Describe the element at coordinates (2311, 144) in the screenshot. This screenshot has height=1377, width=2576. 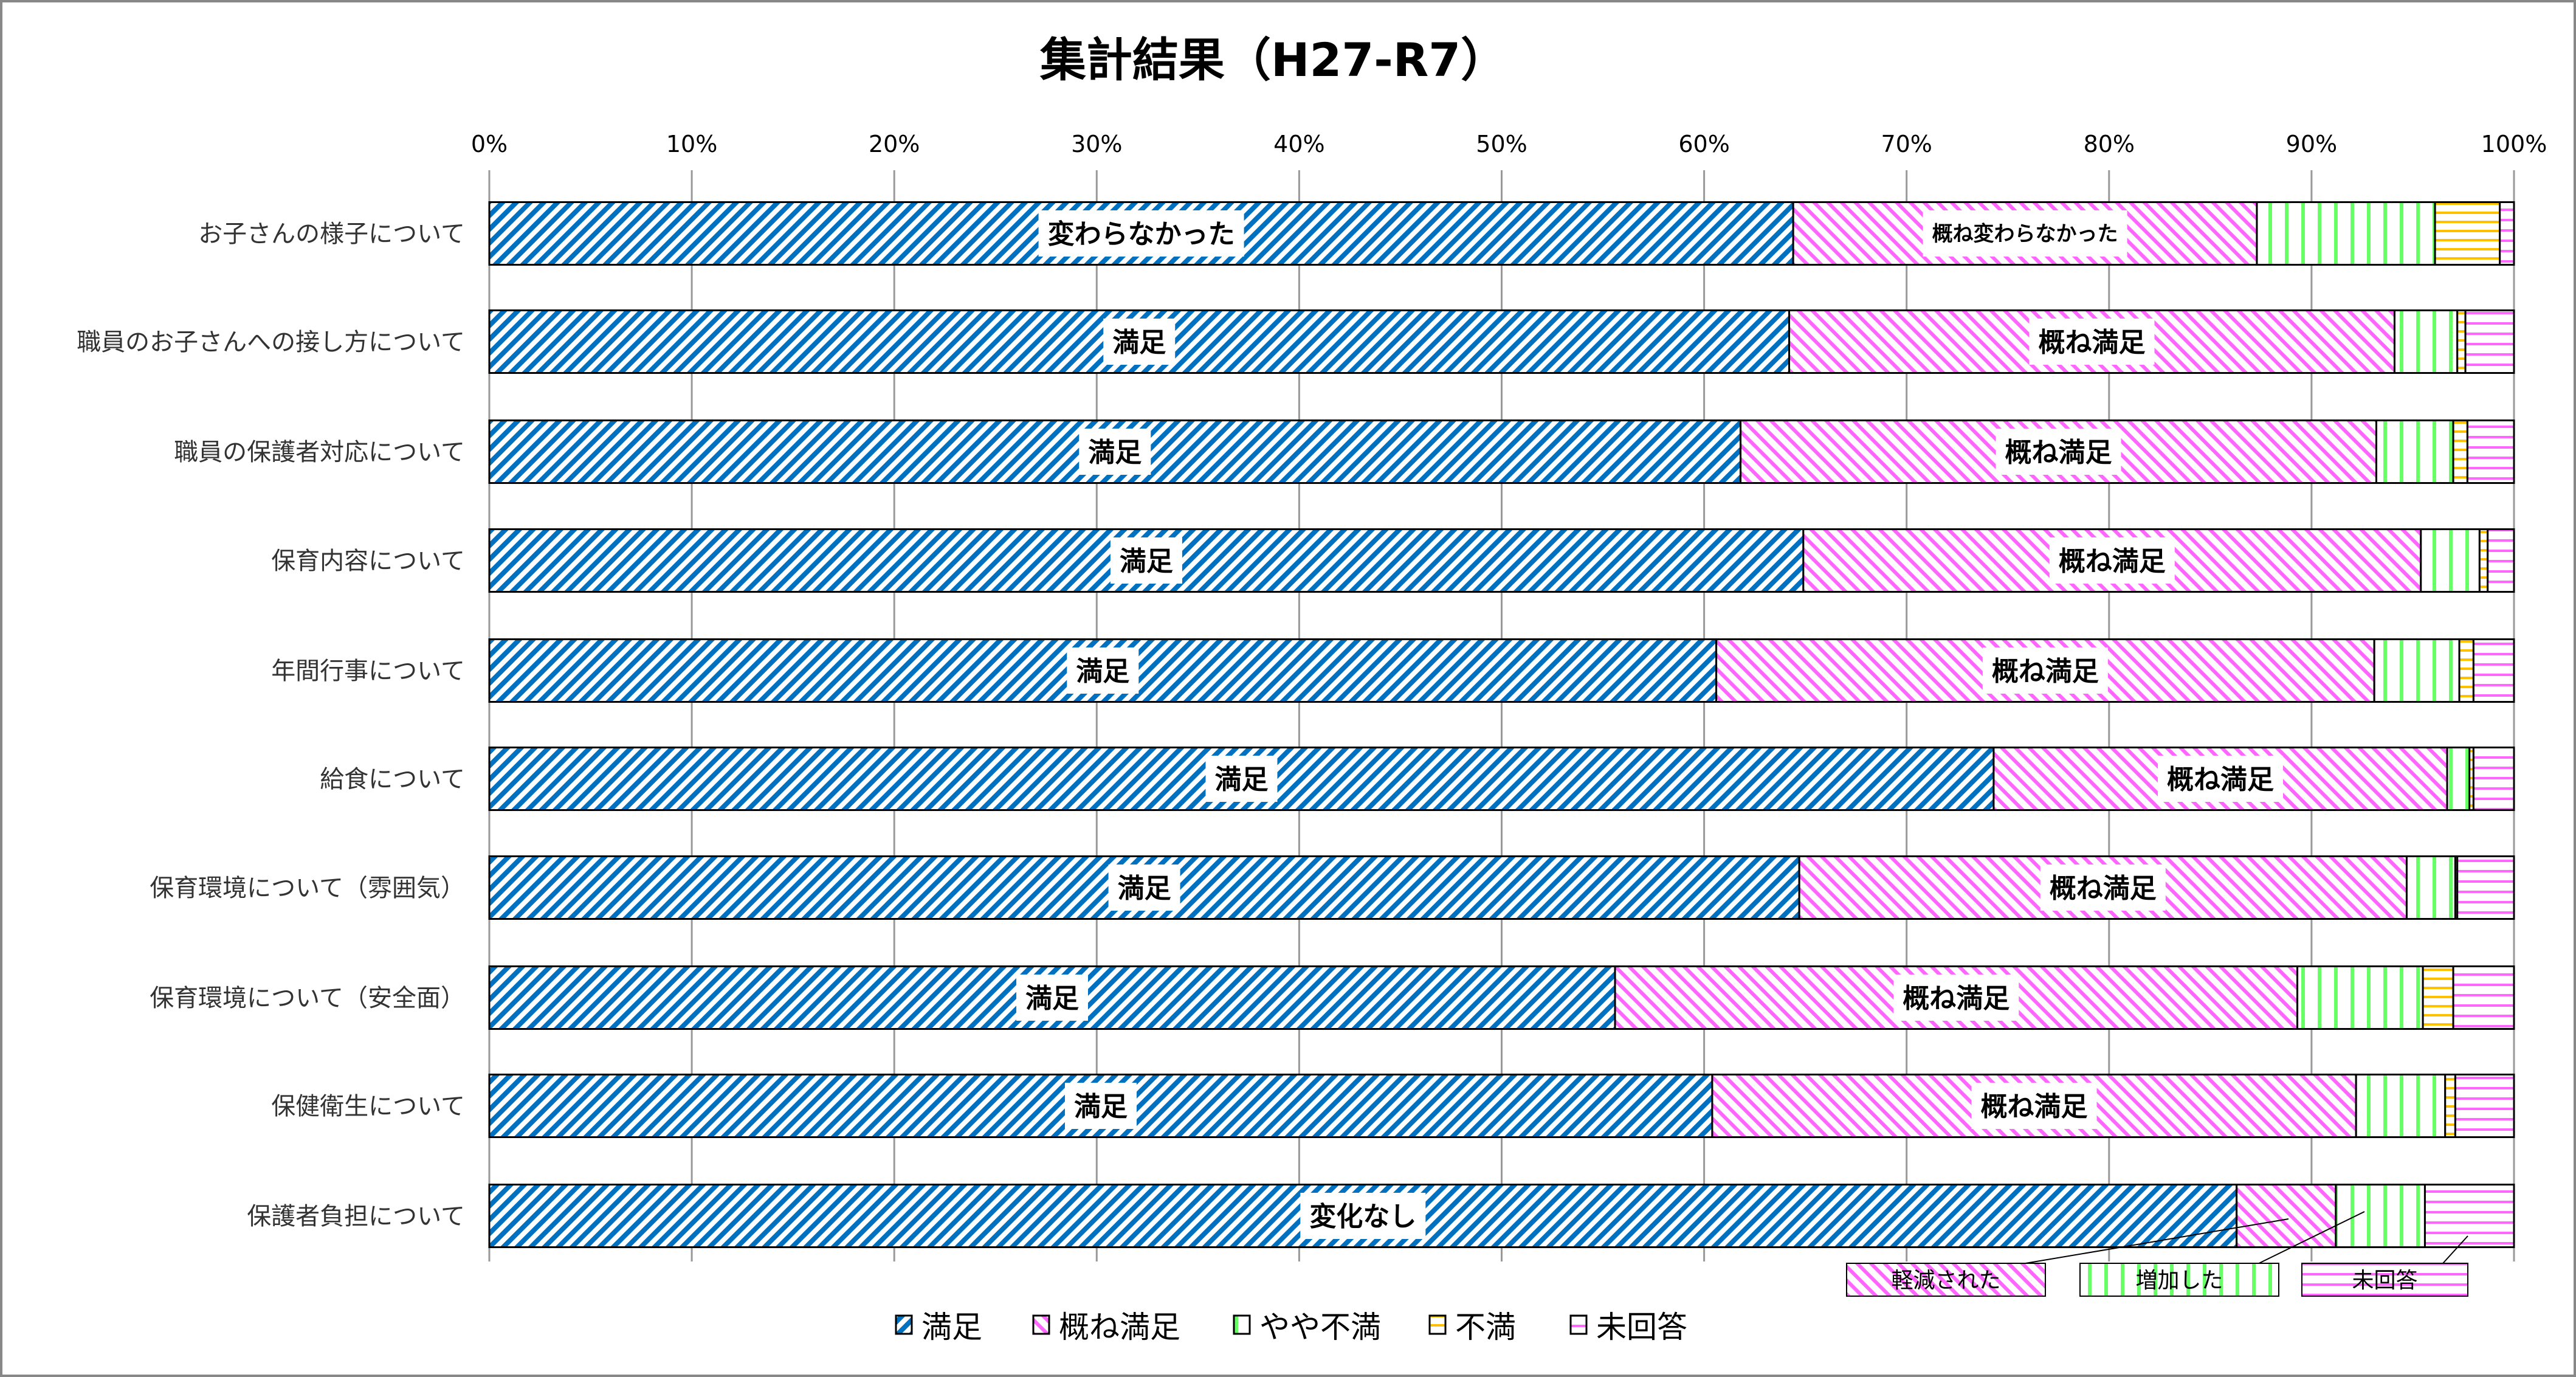
I see `x-tick-label: 90%` at that location.